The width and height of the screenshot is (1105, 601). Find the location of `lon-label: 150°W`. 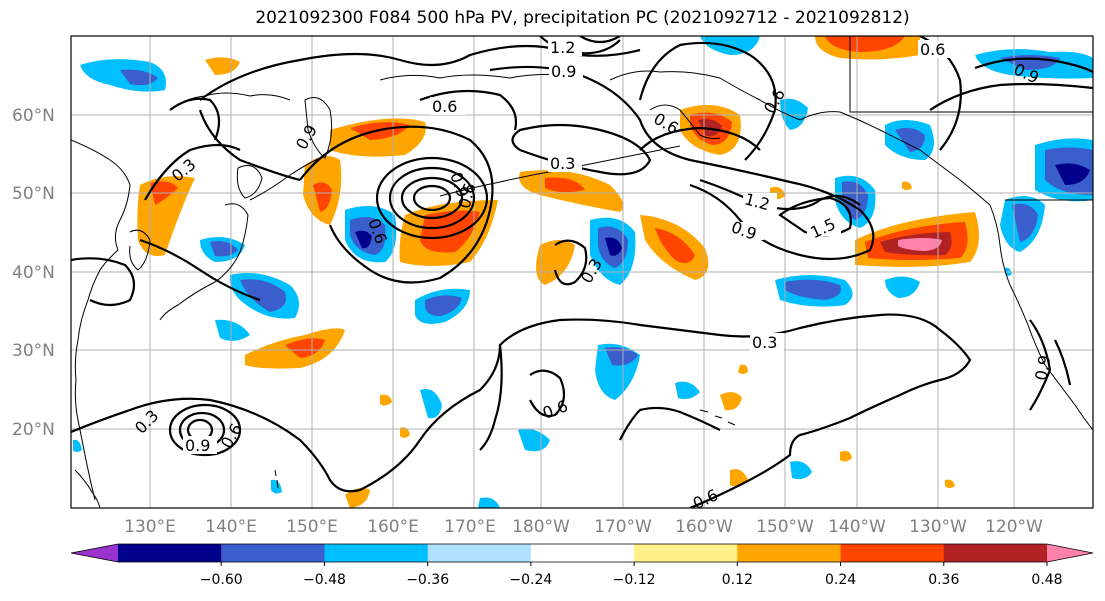

lon-label: 150°W is located at coordinates (785, 527).